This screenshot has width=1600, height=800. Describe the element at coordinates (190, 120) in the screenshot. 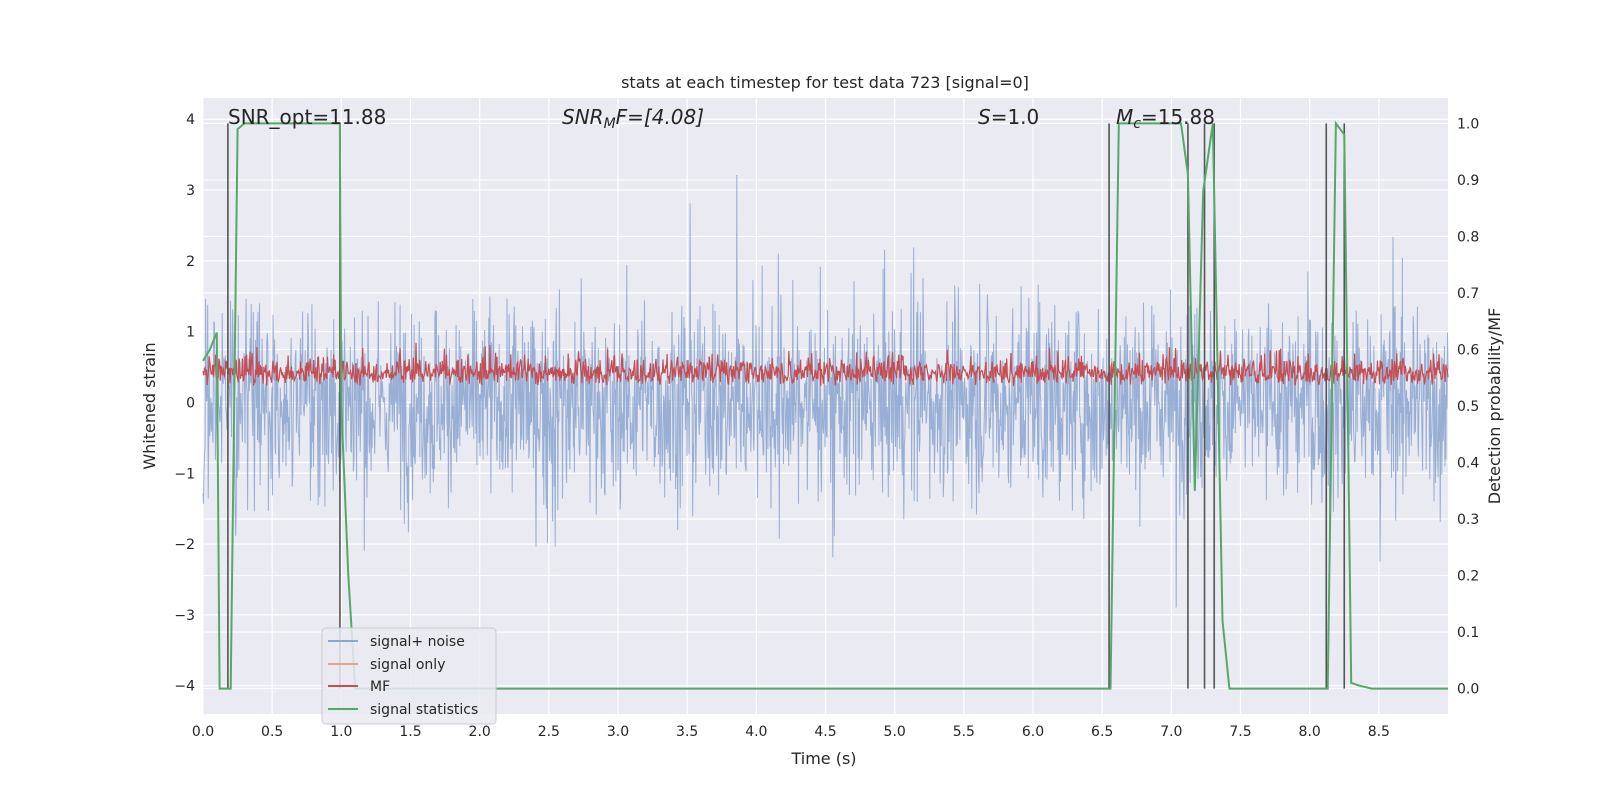

I see `y-tick-label-left: 4` at that location.